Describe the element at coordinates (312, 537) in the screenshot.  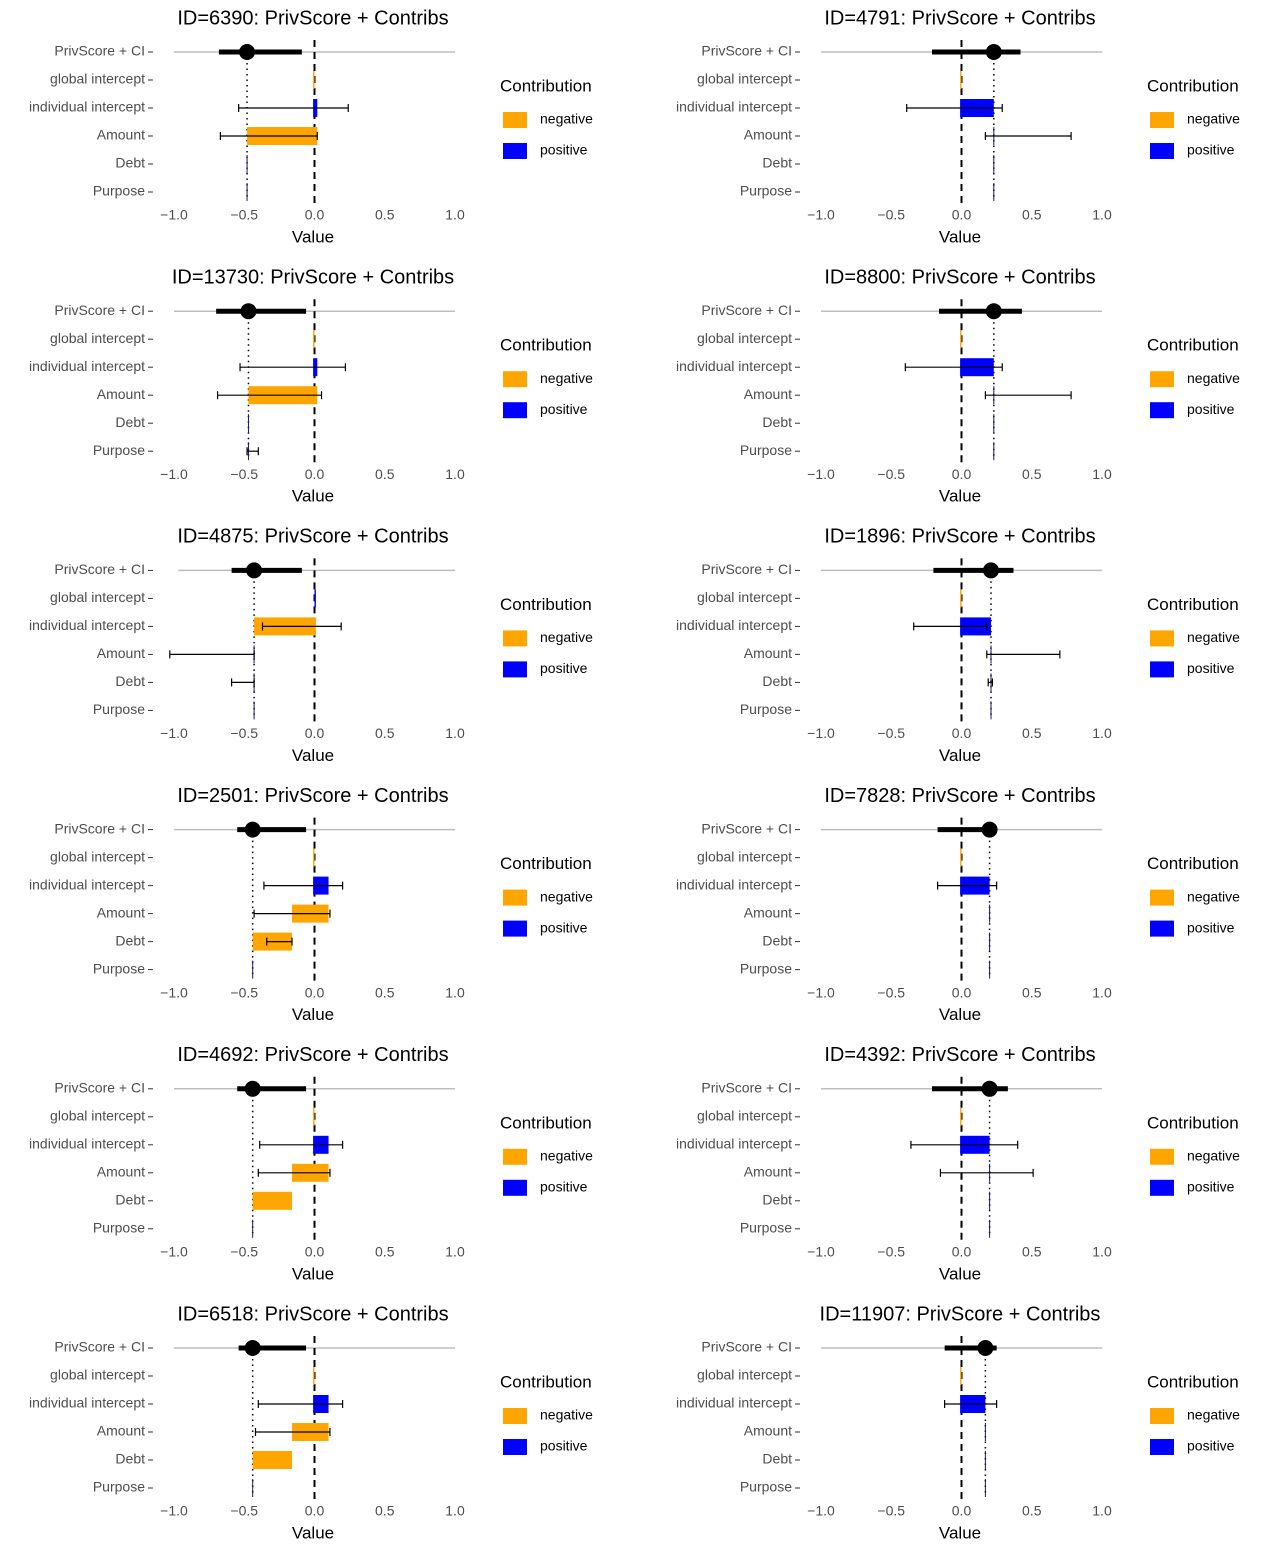
I see `panel-title: ID=4875: PrivScore + Contribs` at that location.